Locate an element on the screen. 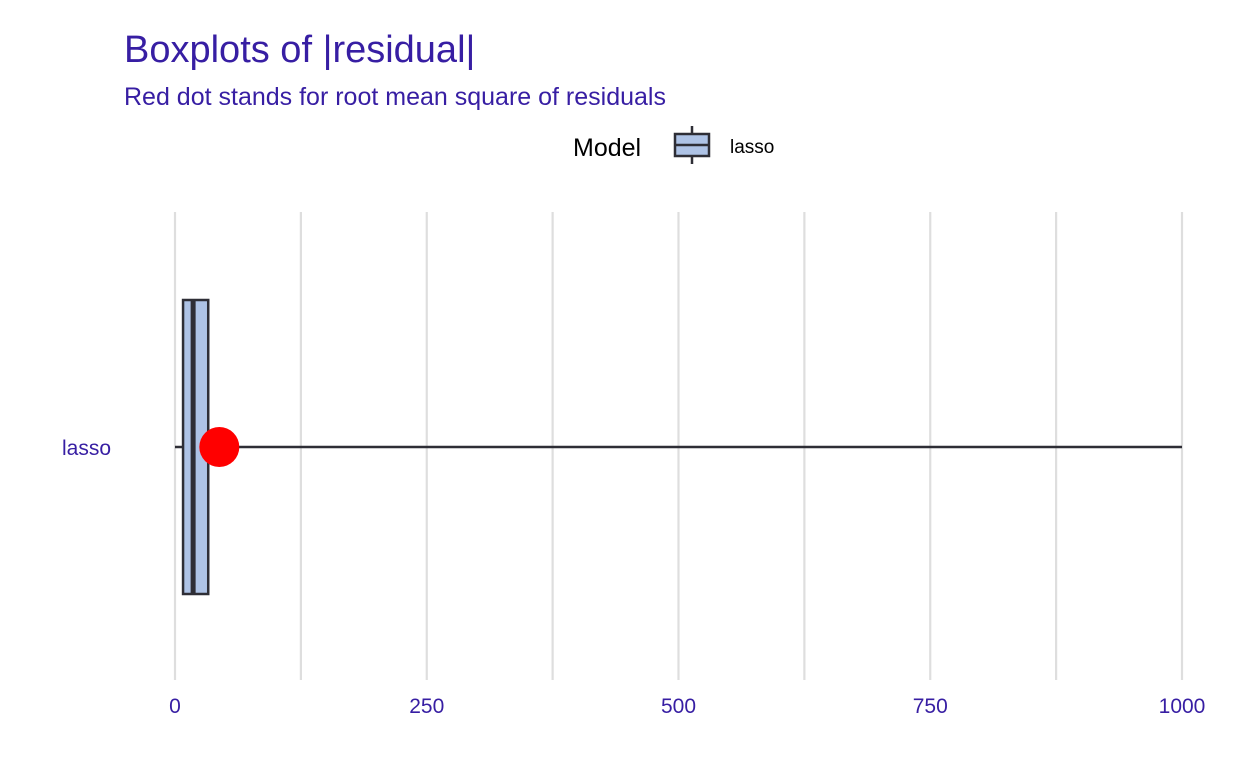 The image size is (1248, 768). chart-title-var: residual is located at coordinates (398, 50).